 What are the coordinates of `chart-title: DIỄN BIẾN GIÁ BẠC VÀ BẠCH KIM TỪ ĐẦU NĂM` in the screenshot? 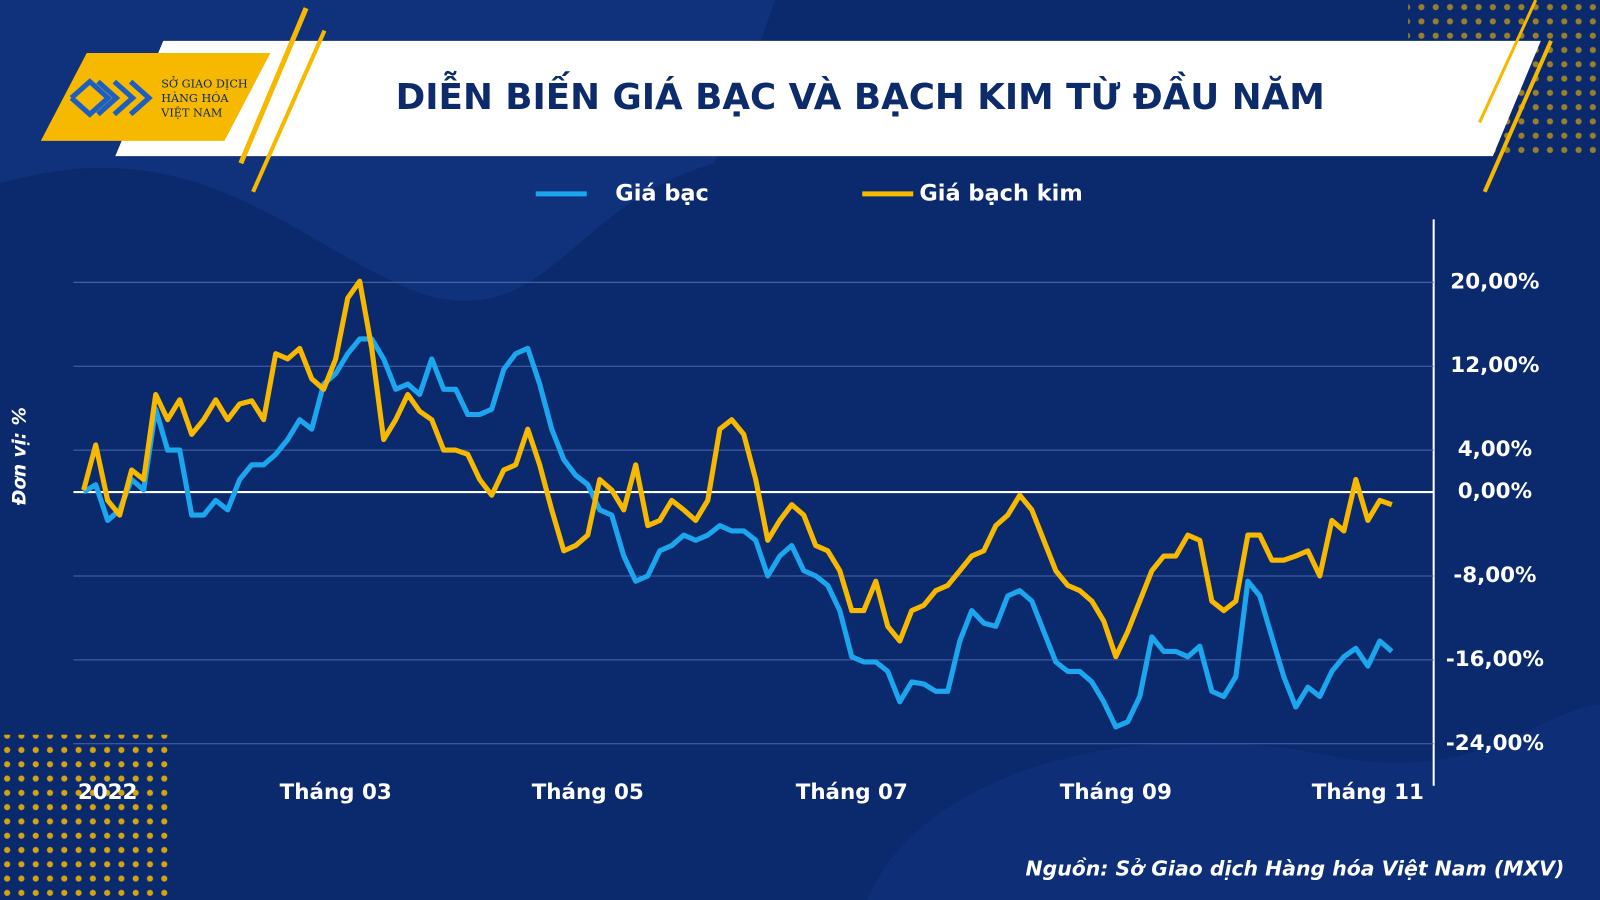 It's located at (860, 94).